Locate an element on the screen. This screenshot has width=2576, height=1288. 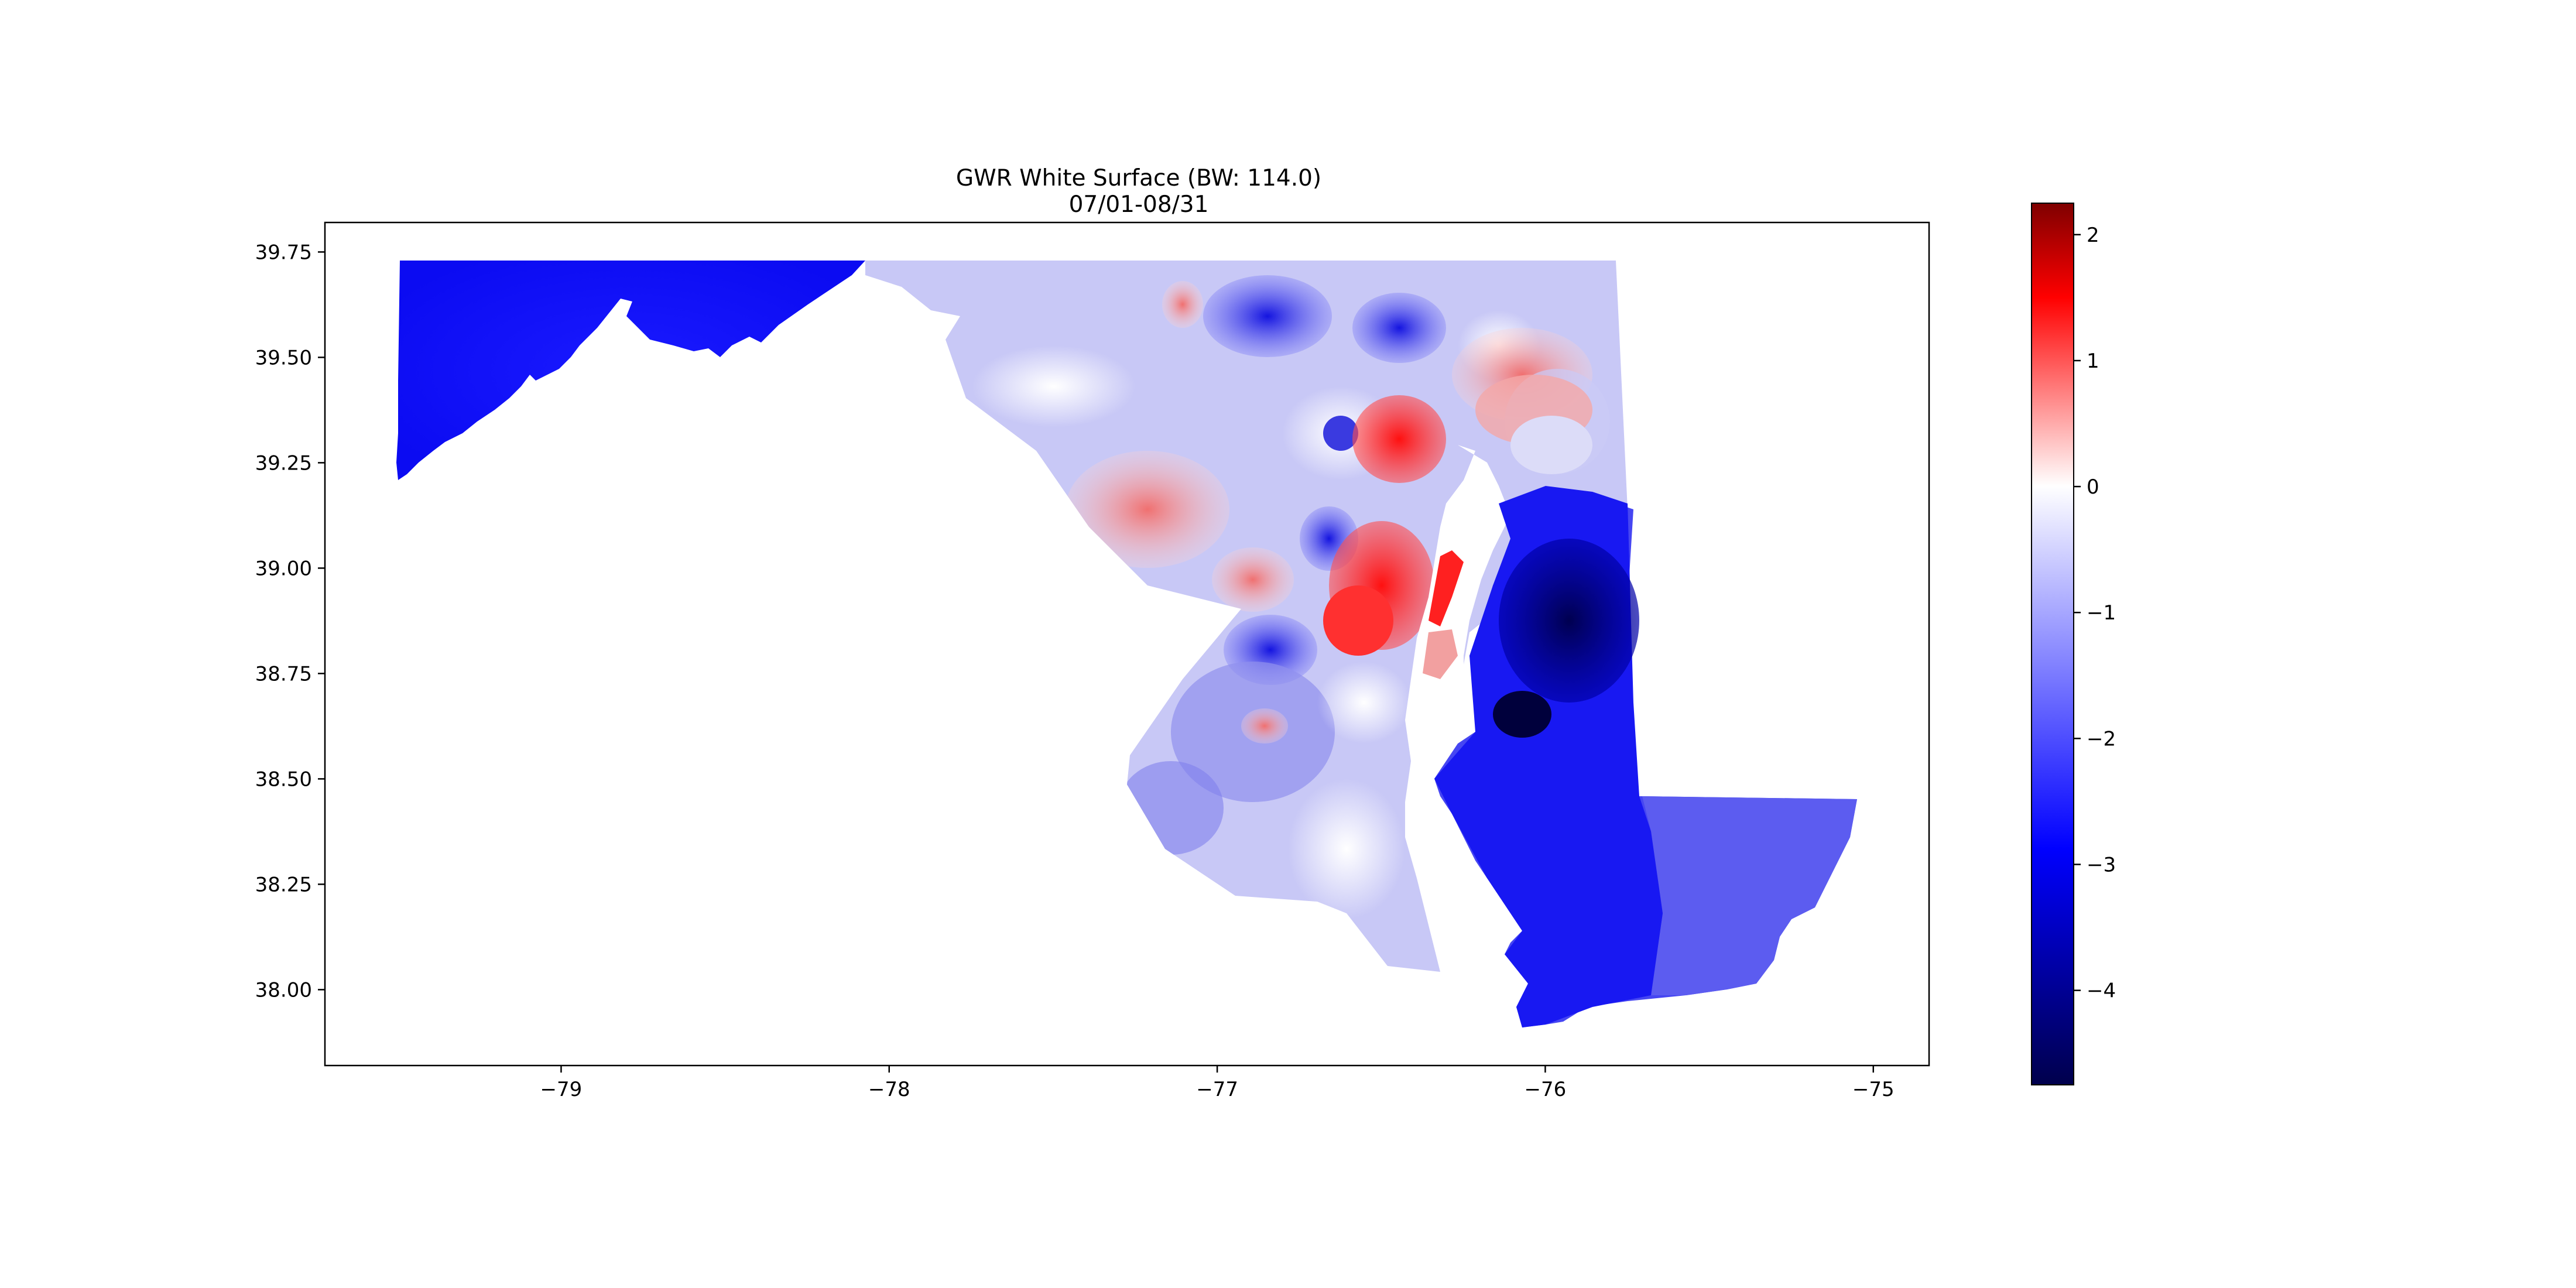
colorbar-gradient is located at coordinates (2052, 644).